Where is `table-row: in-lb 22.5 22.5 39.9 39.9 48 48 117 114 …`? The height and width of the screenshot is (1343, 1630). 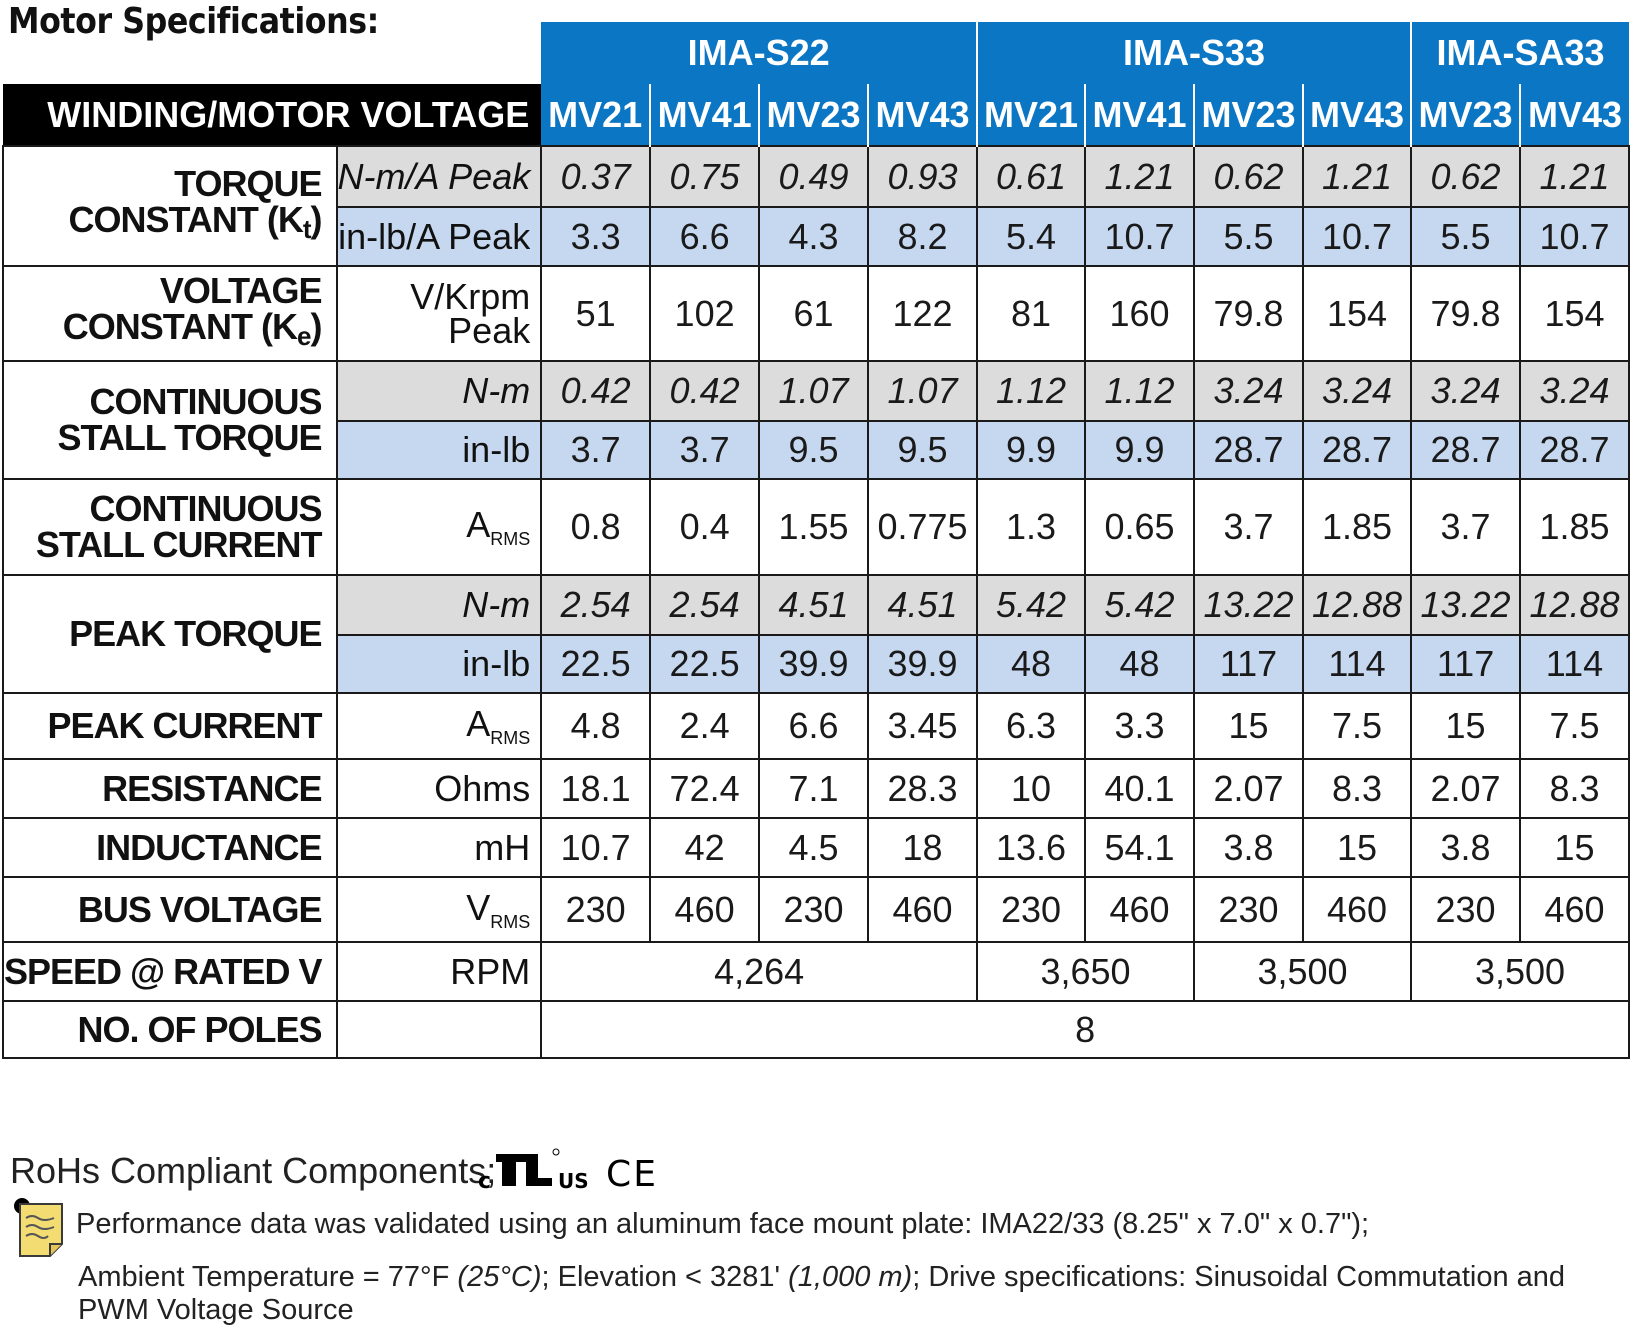 table-row: in-lb 22.5 22.5 39.9 39.9 48 48 117 114 … is located at coordinates (816, 664).